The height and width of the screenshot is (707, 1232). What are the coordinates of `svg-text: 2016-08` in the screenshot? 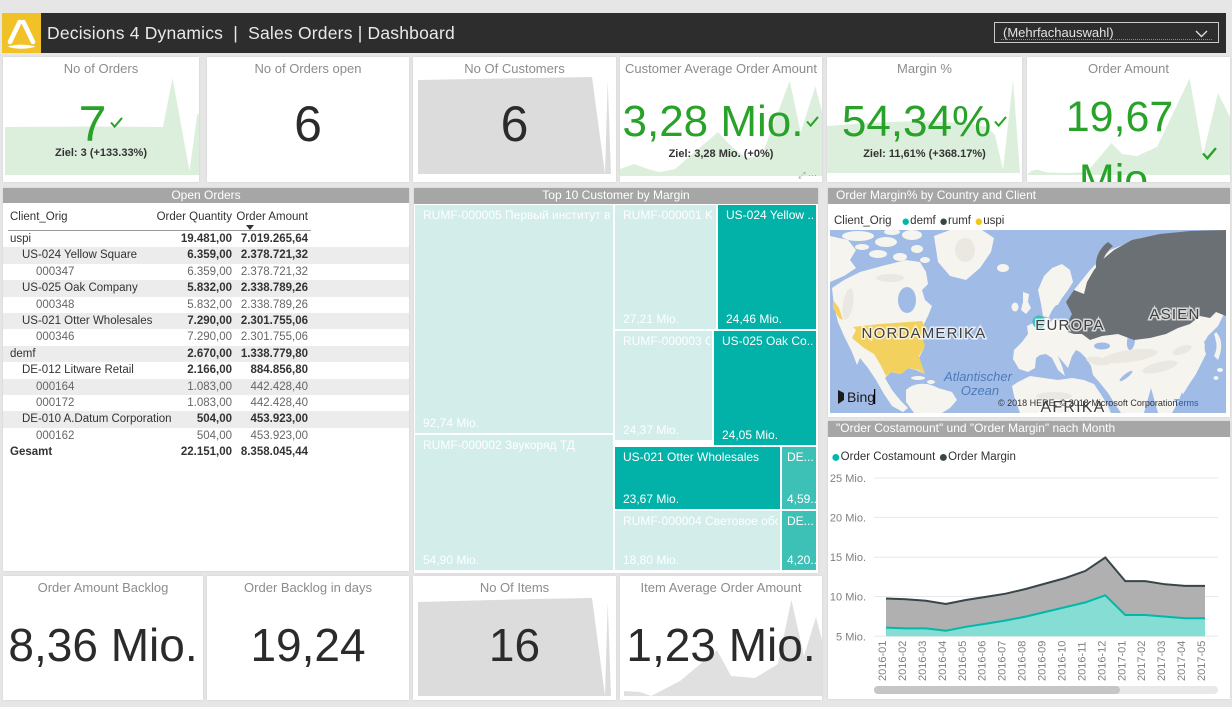 It's located at (1023, 661).